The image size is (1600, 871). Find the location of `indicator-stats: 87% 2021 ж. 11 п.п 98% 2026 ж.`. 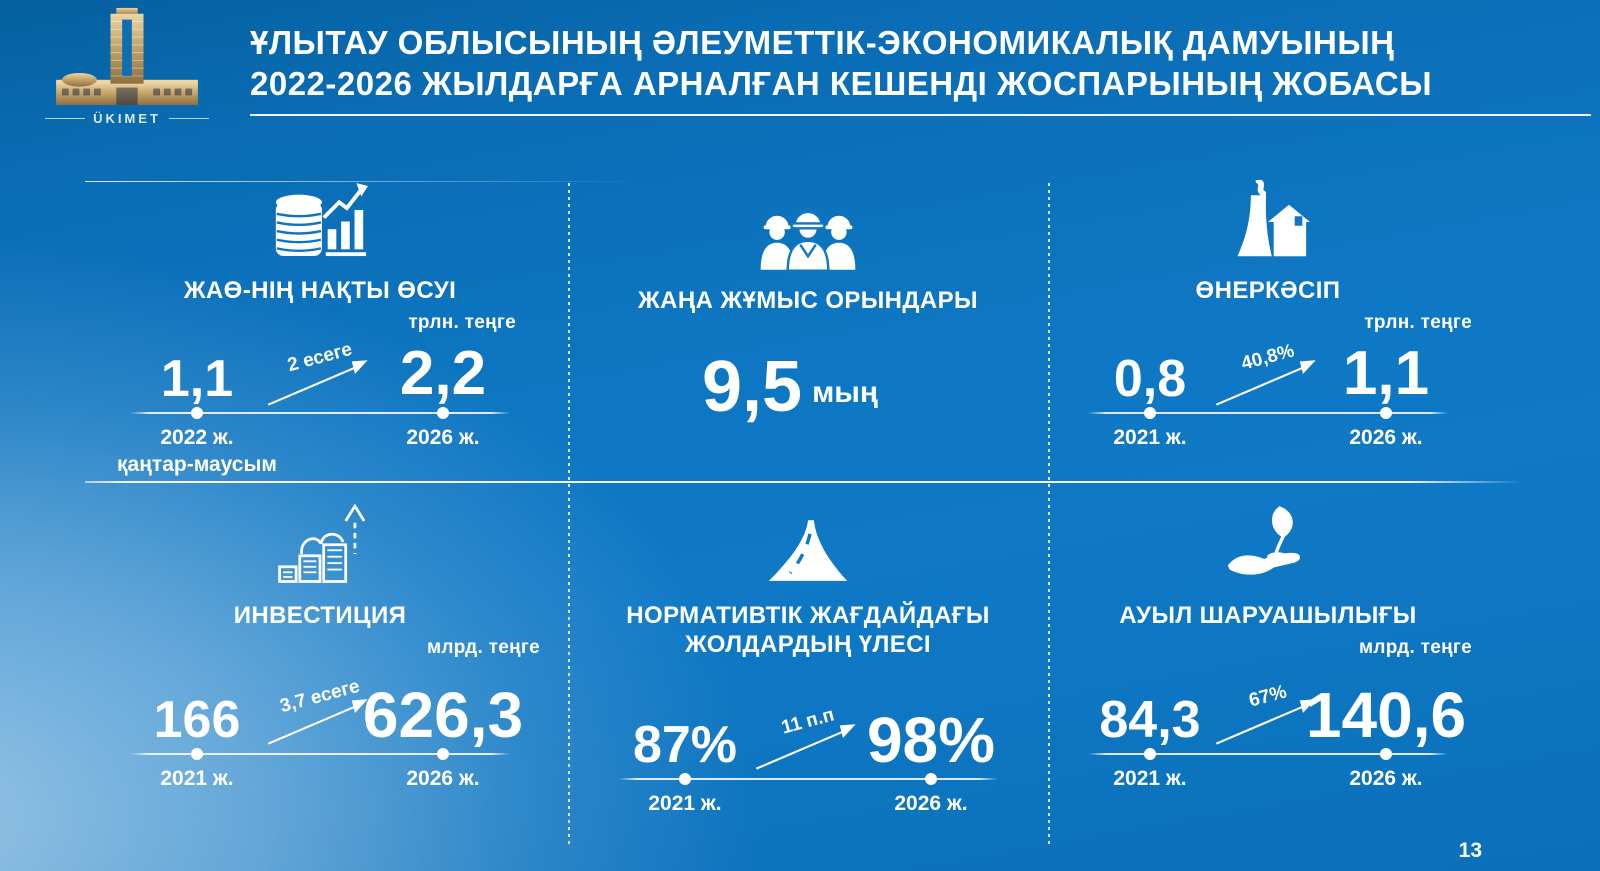

indicator-stats: 87% 2021 ж. 11 п.п 98% 2026 ж. is located at coordinates (808, 752).